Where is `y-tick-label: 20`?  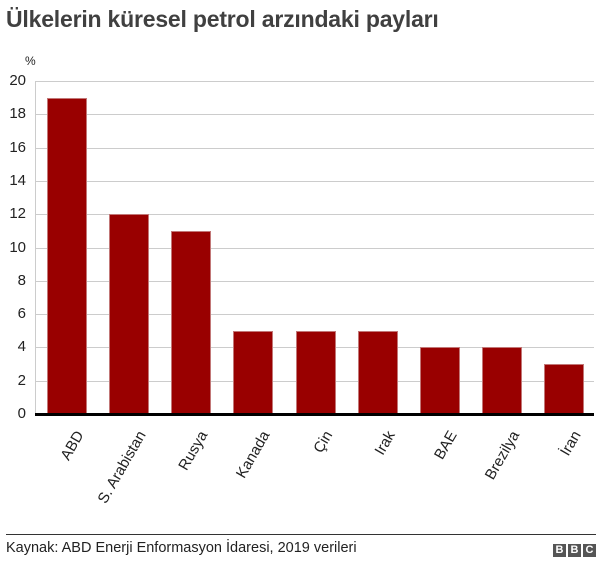 y-tick-label: 20 is located at coordinates (17, 80).